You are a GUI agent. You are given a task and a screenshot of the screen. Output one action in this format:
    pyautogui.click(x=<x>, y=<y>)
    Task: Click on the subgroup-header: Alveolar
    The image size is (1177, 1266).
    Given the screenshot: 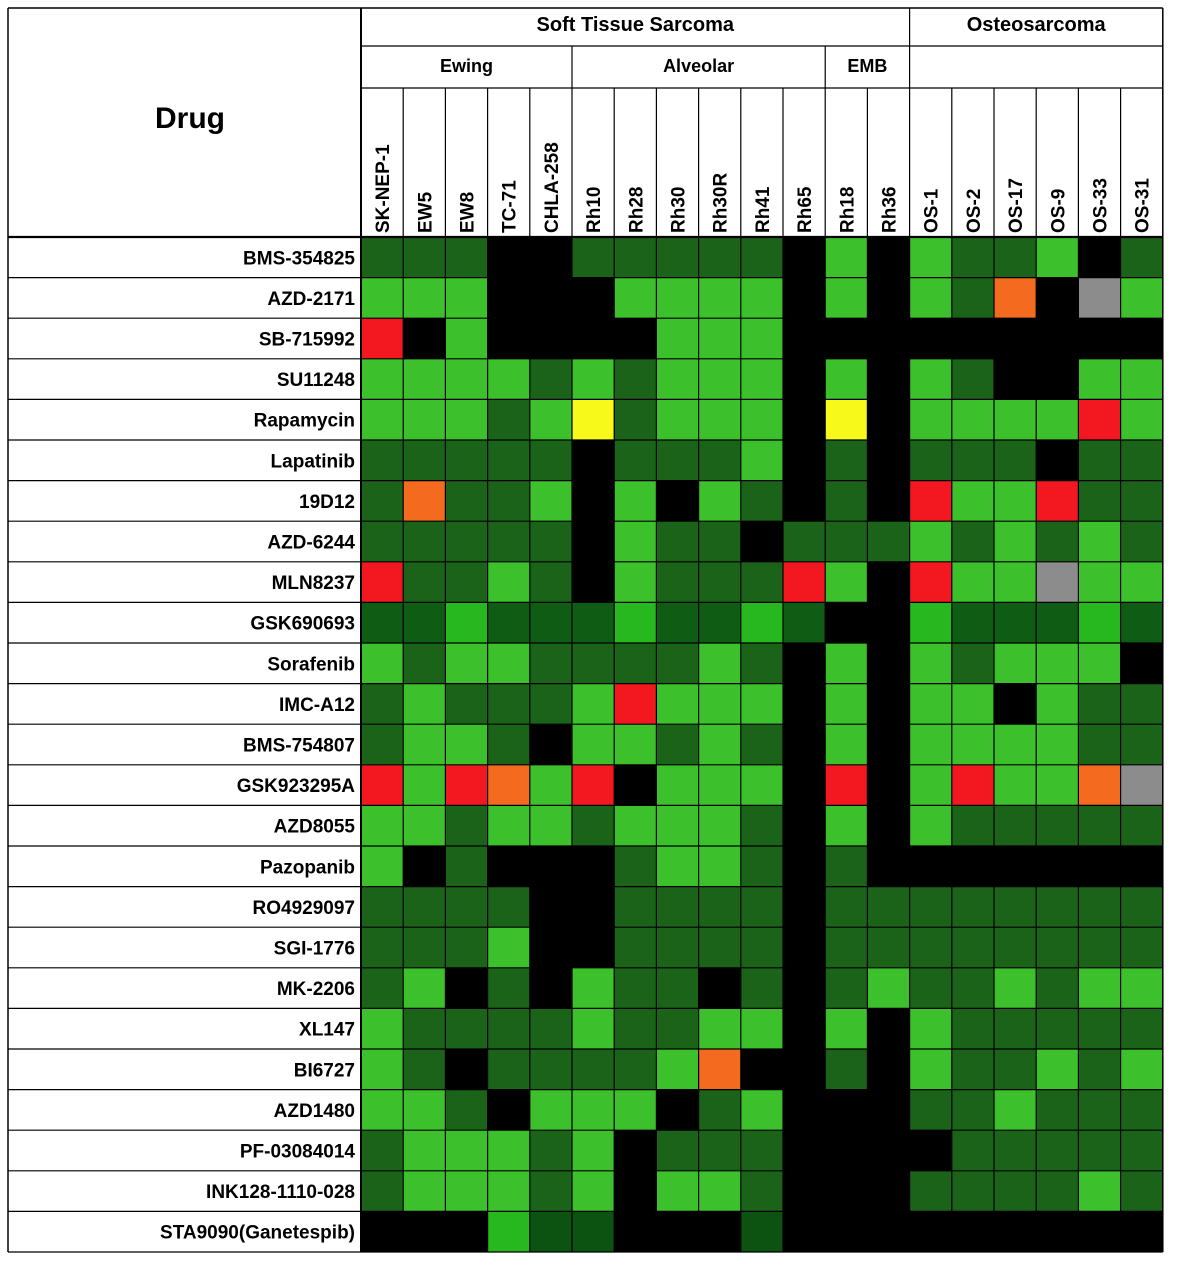 What is the action you would take?
    pyautogui.click(x=698, y=66)
    